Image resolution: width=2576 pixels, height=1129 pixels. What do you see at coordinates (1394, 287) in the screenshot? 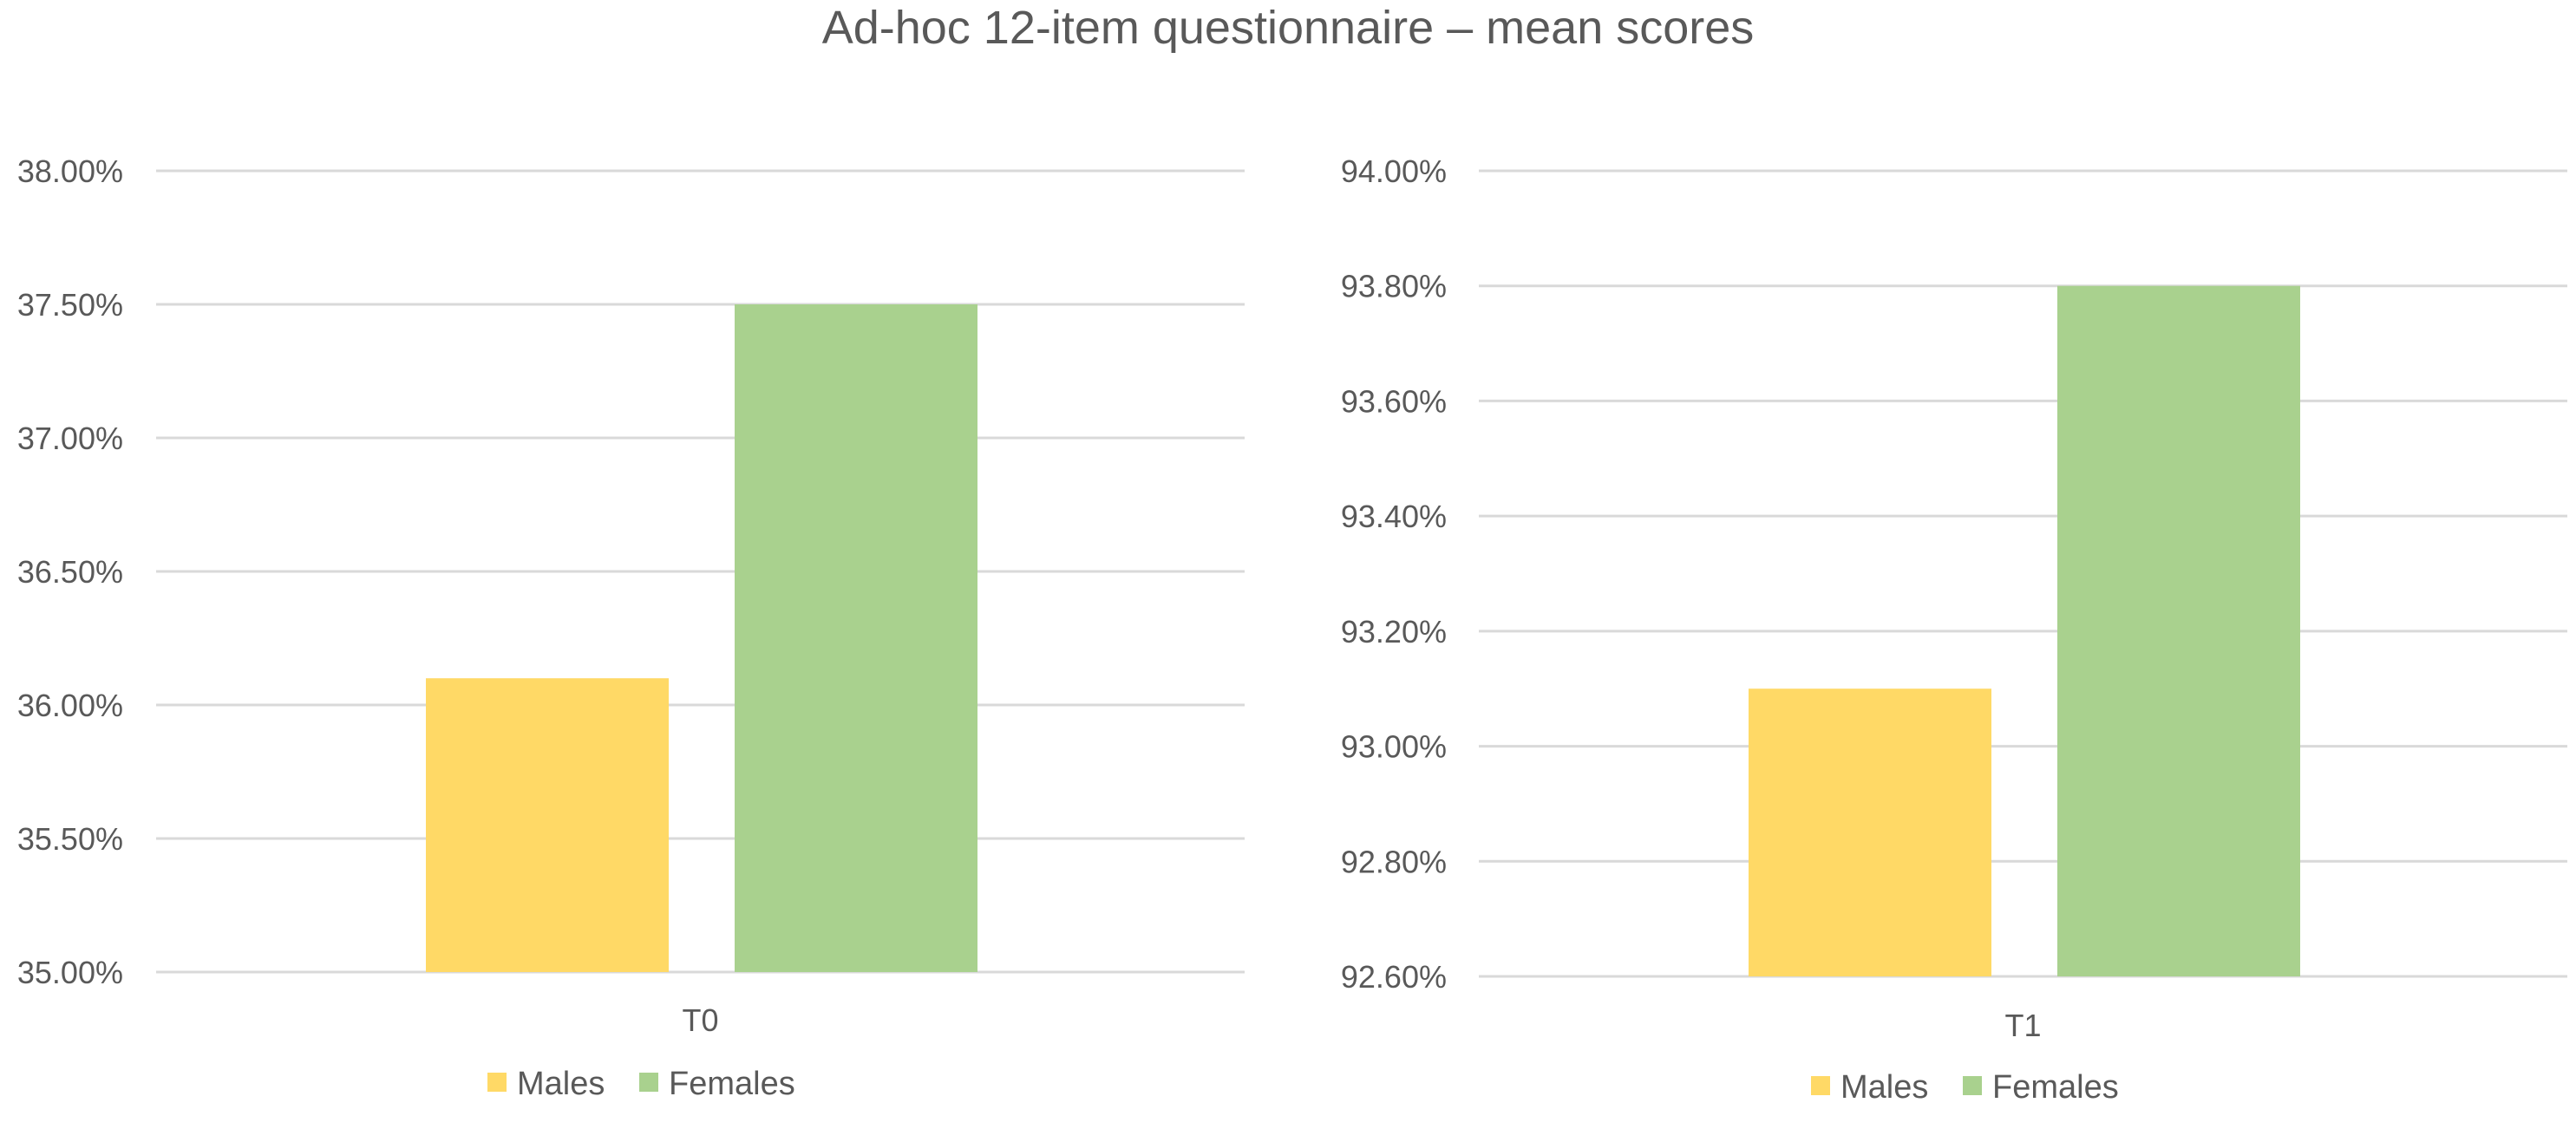
I see `y-tick-label: 93.80%` at bounding box center [1394, 287].